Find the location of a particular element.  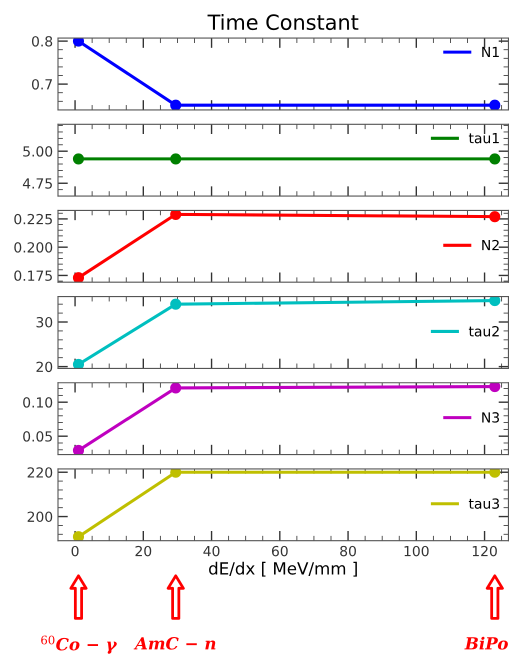

text: $^{60}$Co − γ is located at coordinates (79, 645).